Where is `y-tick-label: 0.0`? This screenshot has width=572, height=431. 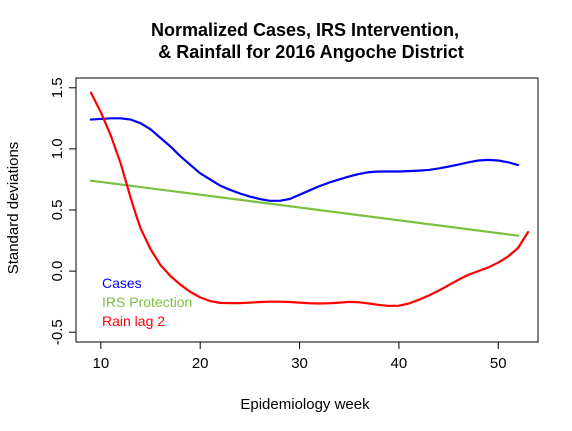
y-tick-label: 0.0 is located at coordinates (57, 271).